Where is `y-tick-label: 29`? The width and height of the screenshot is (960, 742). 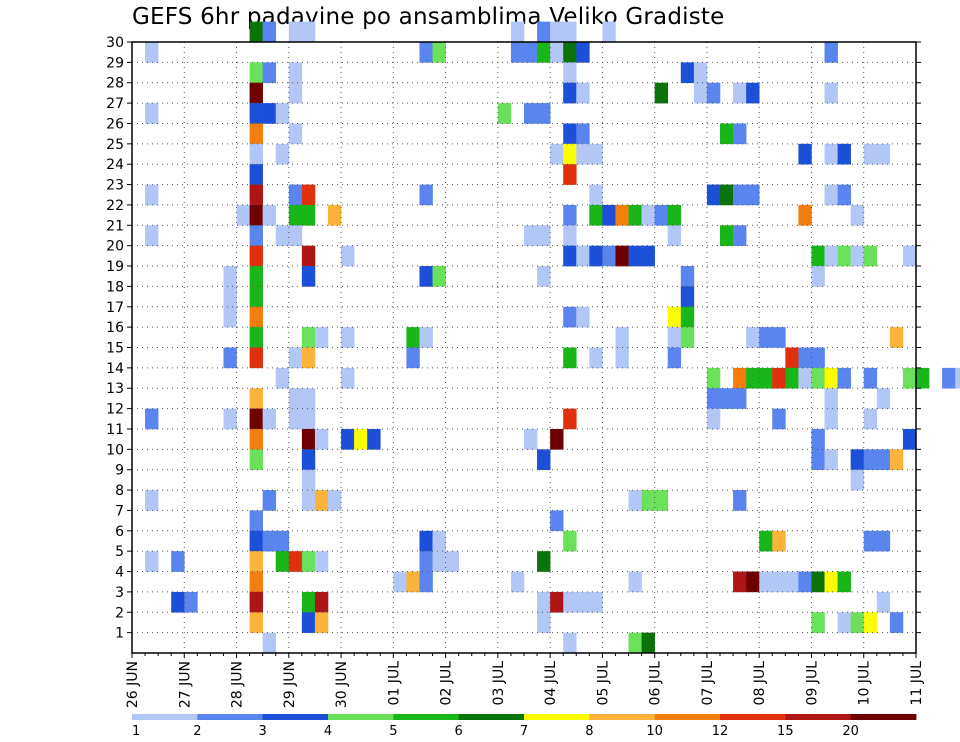 y-tick-label: 29 is located at coordinates (115, 63).